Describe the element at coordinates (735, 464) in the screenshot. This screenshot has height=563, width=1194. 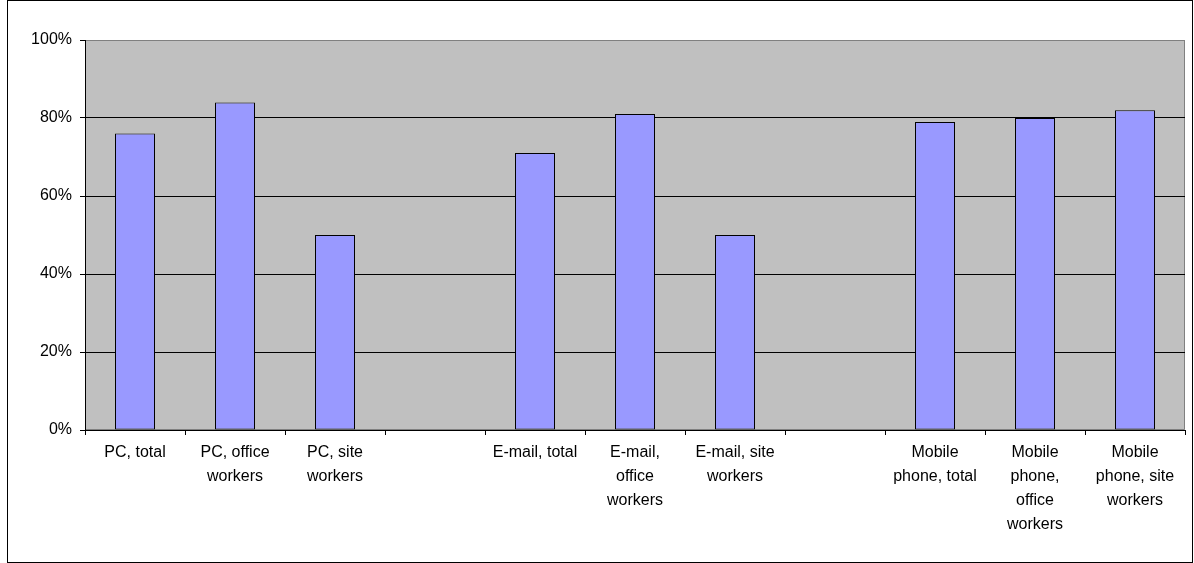
I see `x-tick-label: E-mail, site workers` at that location.